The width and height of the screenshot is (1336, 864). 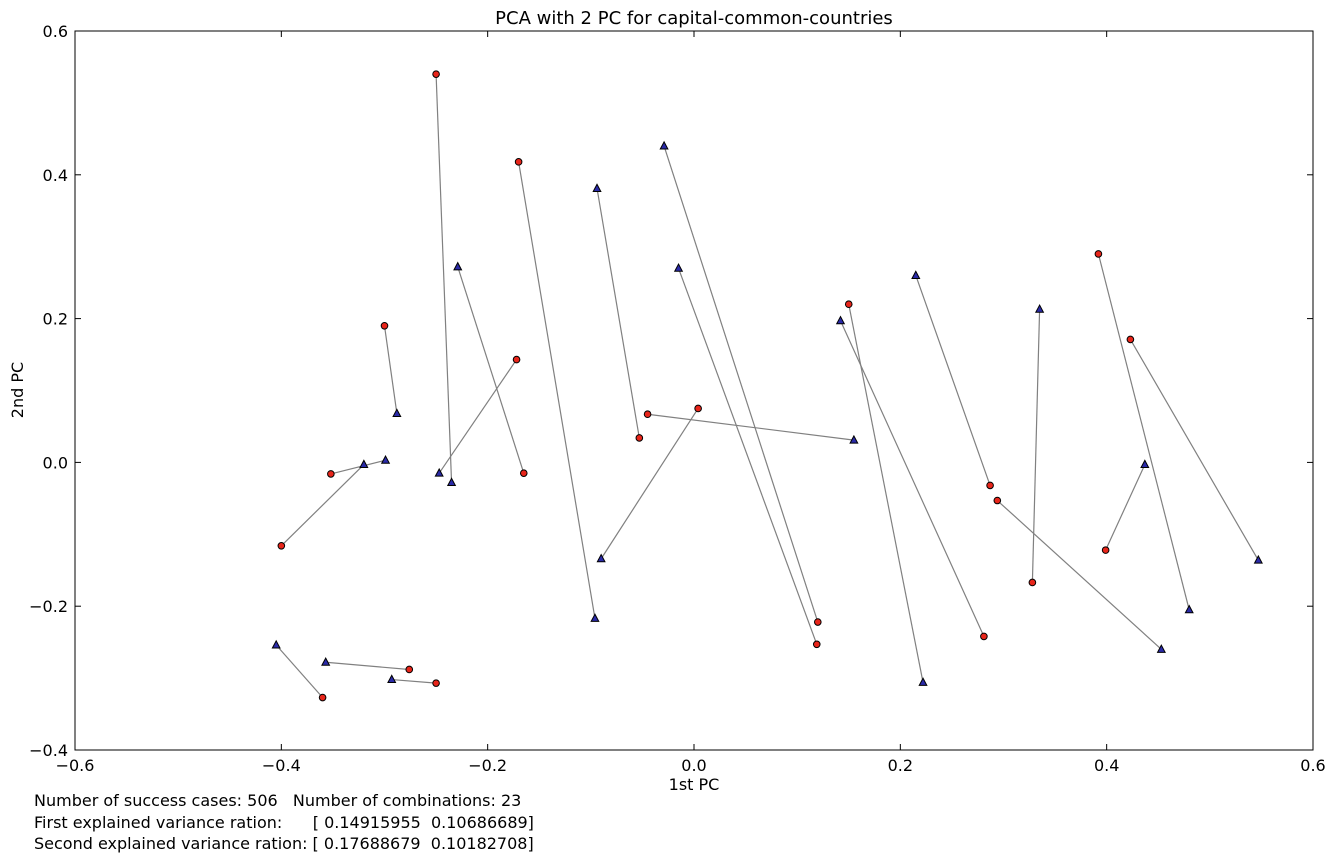 I want to click on y-tick-label-3: 0.2, so click(x=55, y=319).